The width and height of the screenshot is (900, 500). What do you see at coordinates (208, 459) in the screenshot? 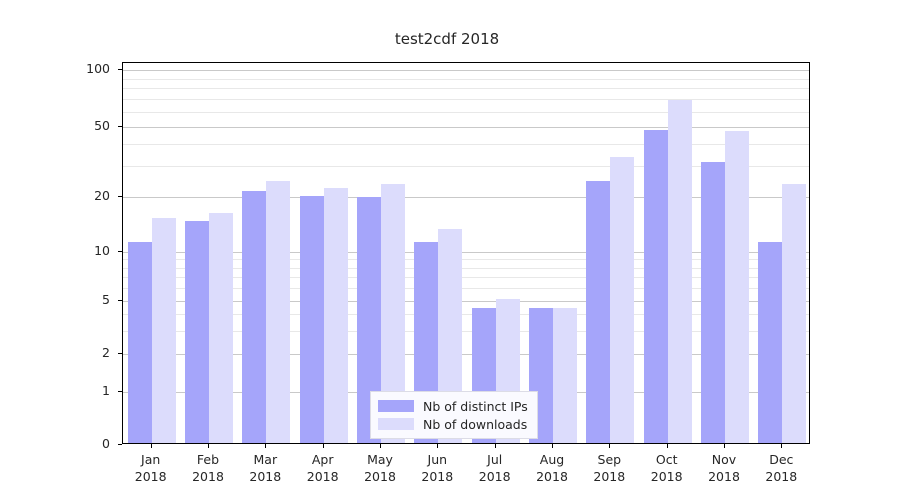
I see `x-tick-month: Feb` at bounding box center [208, 459].